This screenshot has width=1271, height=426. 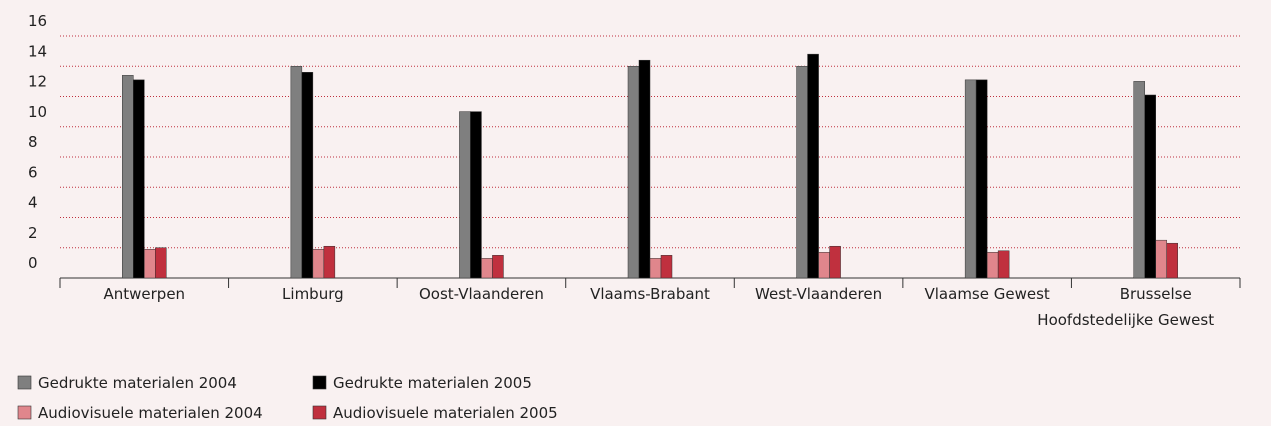 What do you see at coordinates (987, 294) in the screenshot?
I see `x-tick-label: Vlaamse Gewest` at bounding box center [987, 294].